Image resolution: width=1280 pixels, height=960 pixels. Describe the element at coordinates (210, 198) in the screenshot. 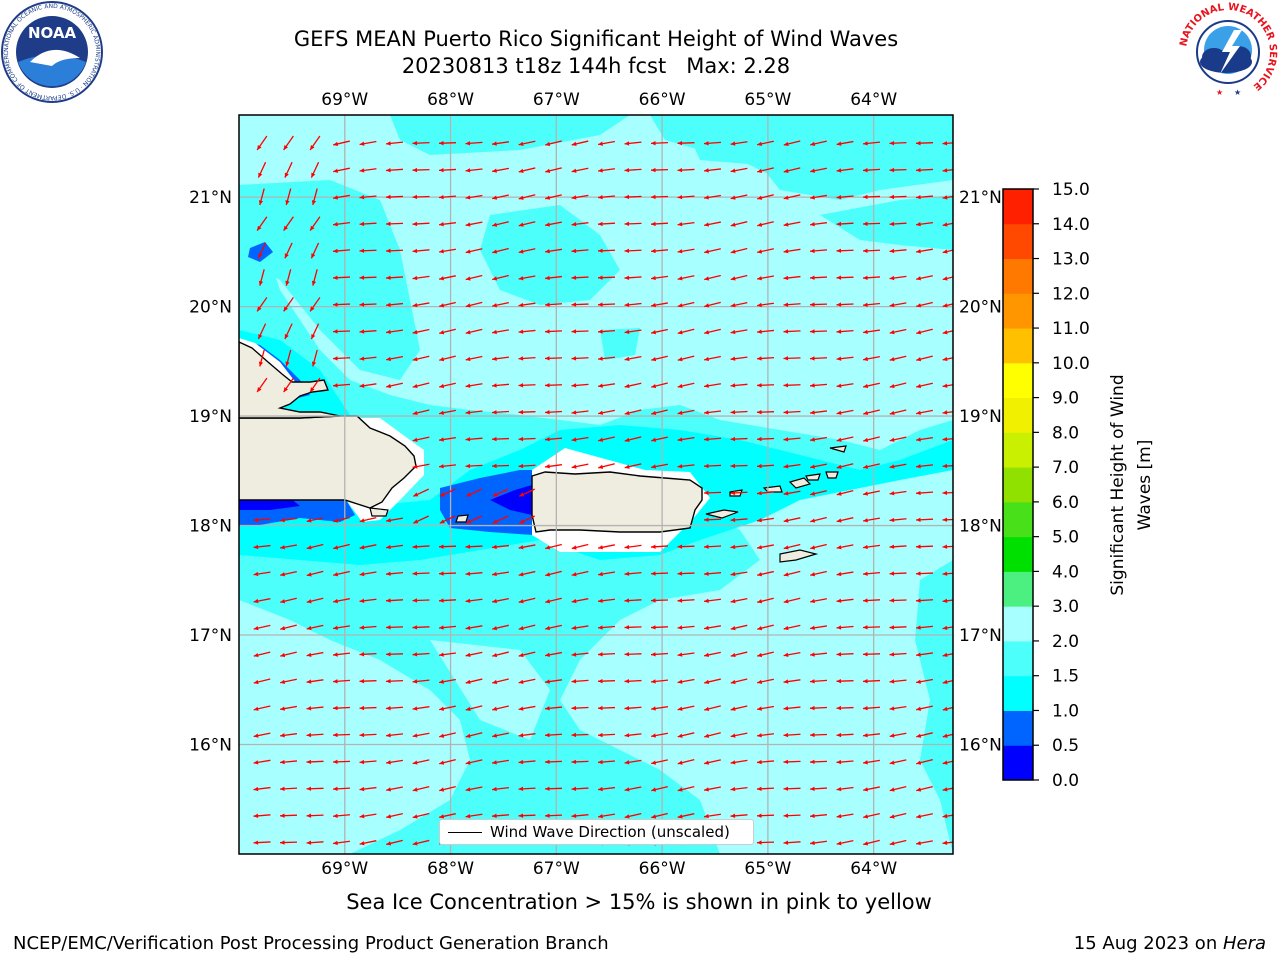

I see `lat-label-left-0: 21°N` at that location.